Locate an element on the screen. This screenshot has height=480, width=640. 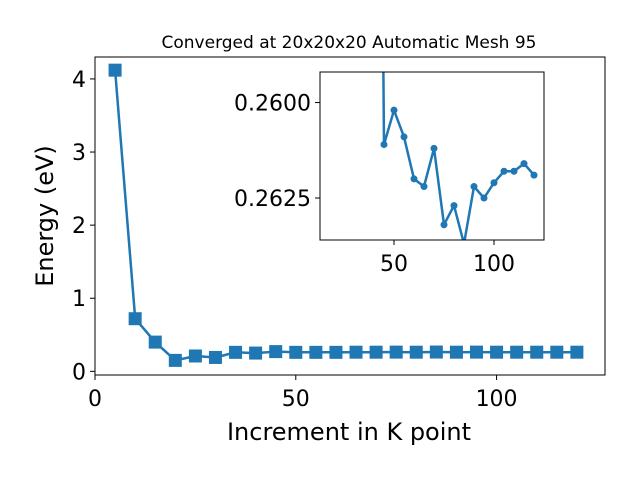
y-tick-label: 2 is located at coordinates (79, 226).